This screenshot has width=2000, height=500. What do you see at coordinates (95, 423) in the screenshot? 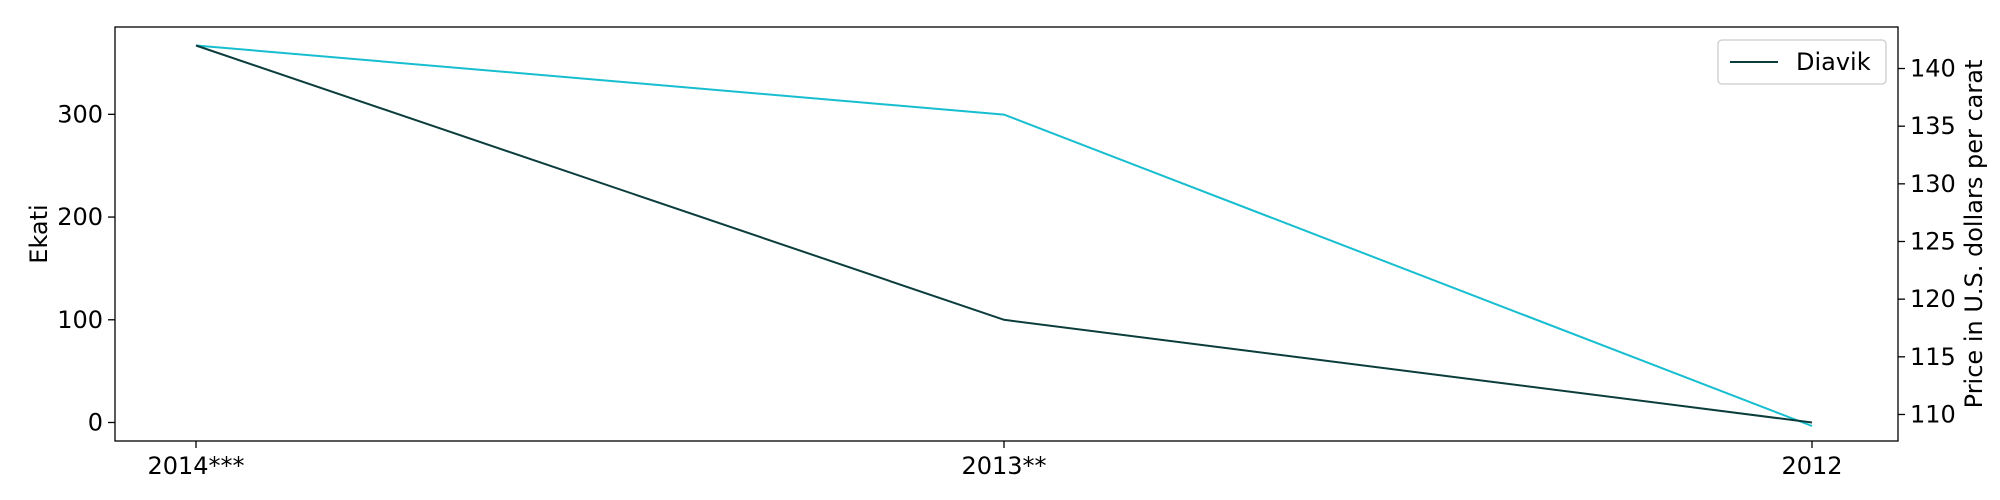
I see `left-tick-label: 0` at bounding box center [95, 423].